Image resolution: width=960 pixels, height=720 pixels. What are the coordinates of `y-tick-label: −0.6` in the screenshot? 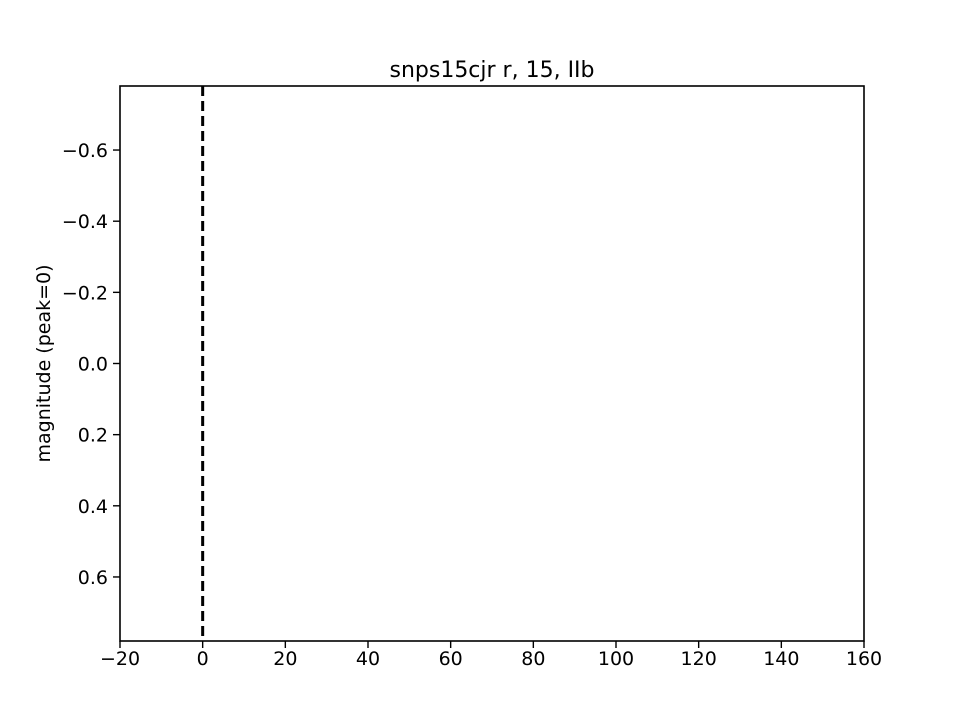 It's located at (85, 151).